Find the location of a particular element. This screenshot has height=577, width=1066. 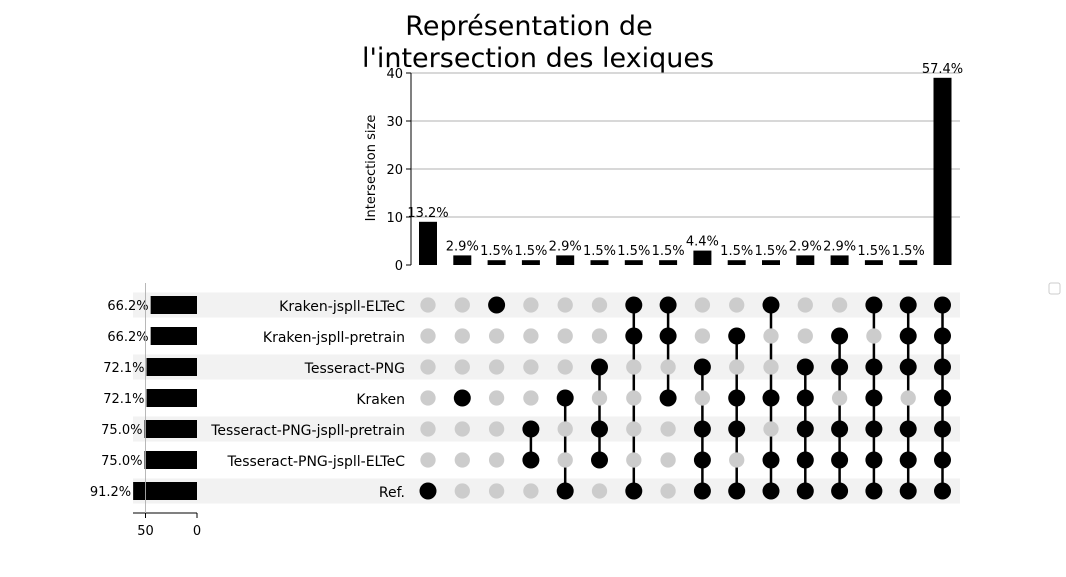

y-axis-label: Intersection size is located at coordinates (371, 168).